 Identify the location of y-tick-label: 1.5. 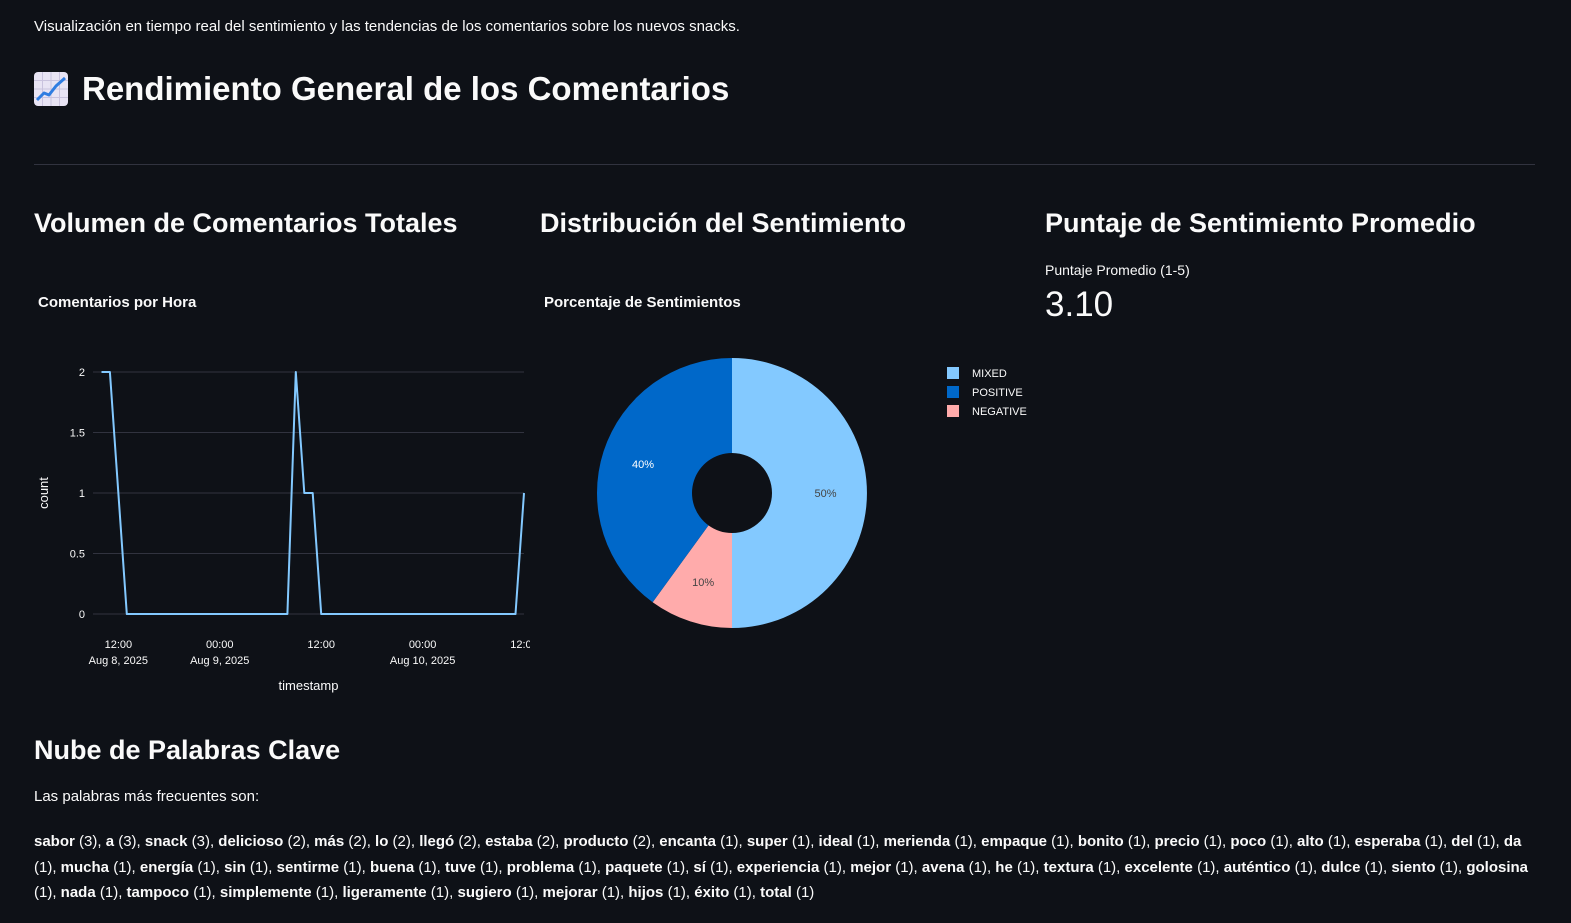
(77, 434).